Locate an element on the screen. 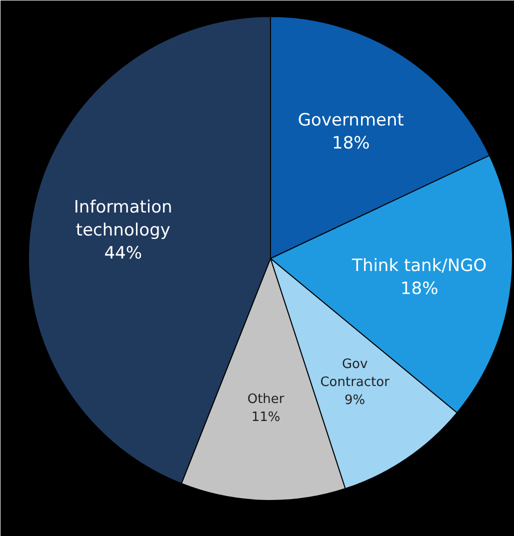  slice-label: Information technology is located at coordinates (123, 218).